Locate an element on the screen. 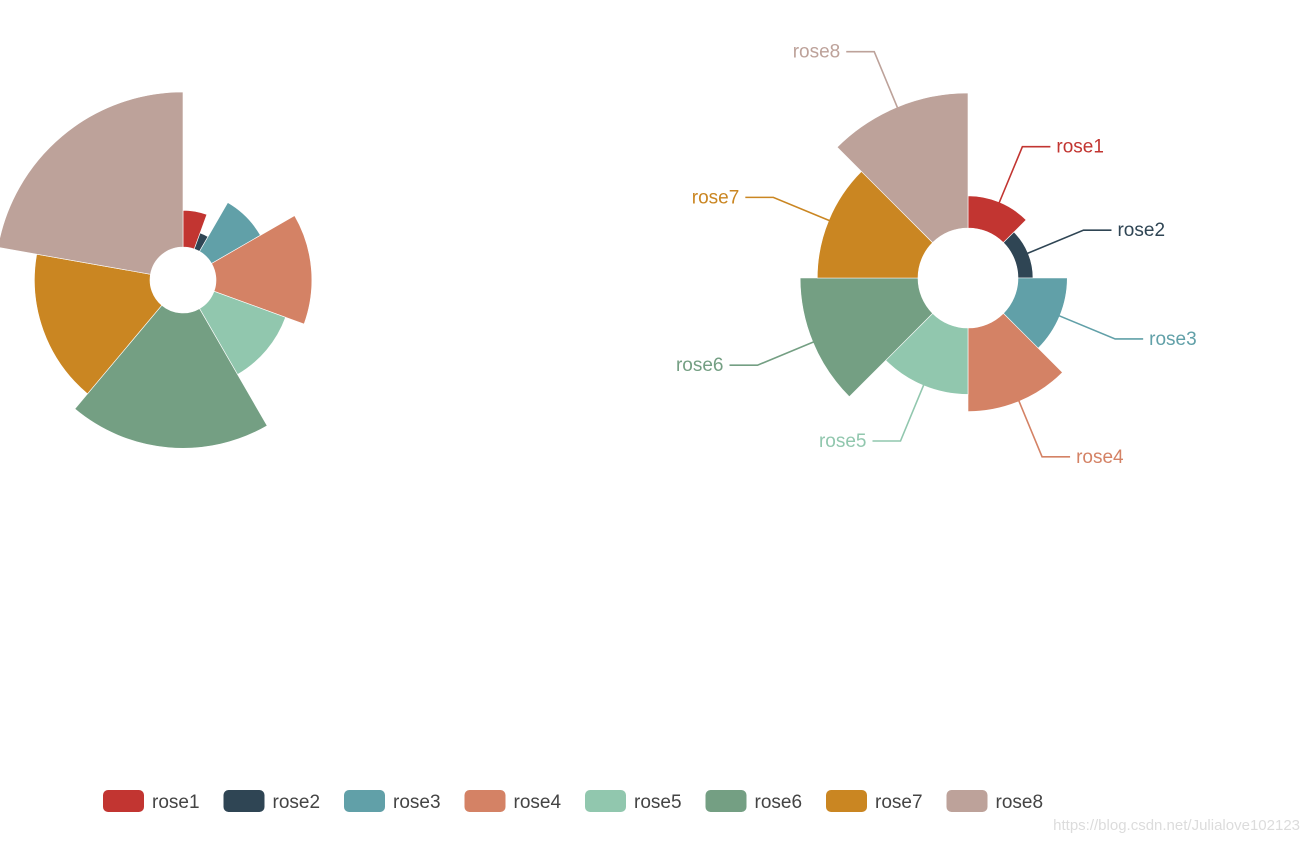 The width and height of the screenshot is (1310, 842). legend-item-rose6: rose6 is located at coordinates (754, 801).